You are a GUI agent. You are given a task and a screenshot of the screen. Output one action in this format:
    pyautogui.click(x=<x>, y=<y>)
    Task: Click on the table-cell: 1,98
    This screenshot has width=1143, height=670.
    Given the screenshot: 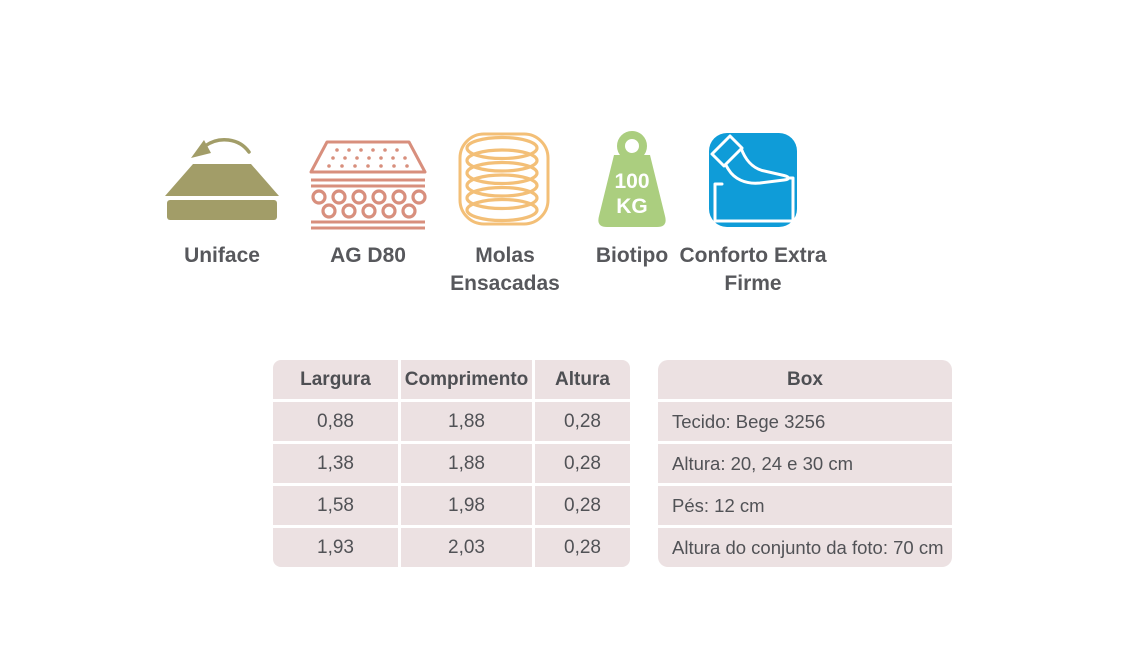 What is the action you would take?
    pyautogui.click(x=466, y=505)
    